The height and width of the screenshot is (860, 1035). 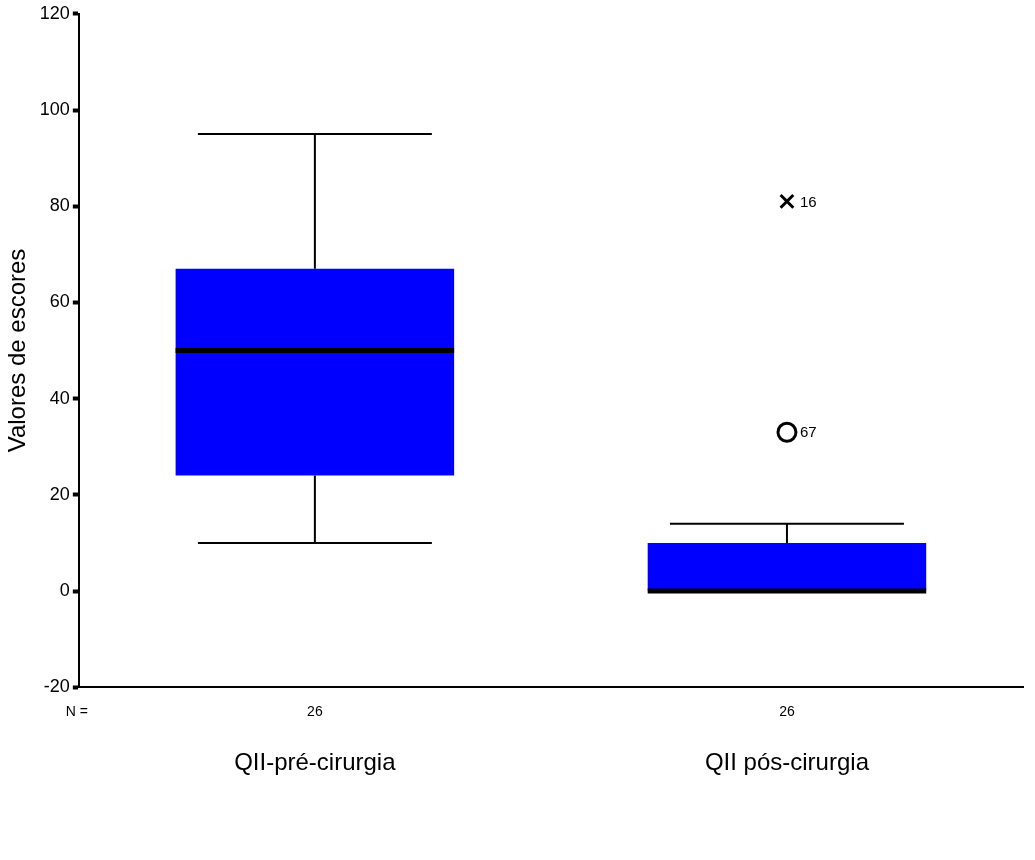 I want to click on y-tick-label: 100, so click(x=54, y=108).